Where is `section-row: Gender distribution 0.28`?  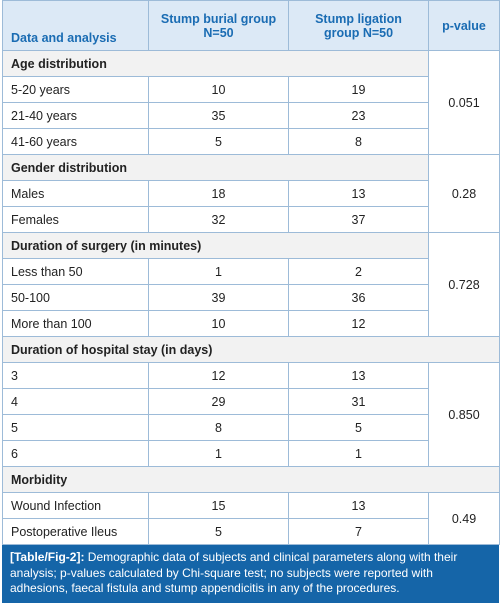 section-row: Gender distribution 0.28 is located at coordinates (251, 193).